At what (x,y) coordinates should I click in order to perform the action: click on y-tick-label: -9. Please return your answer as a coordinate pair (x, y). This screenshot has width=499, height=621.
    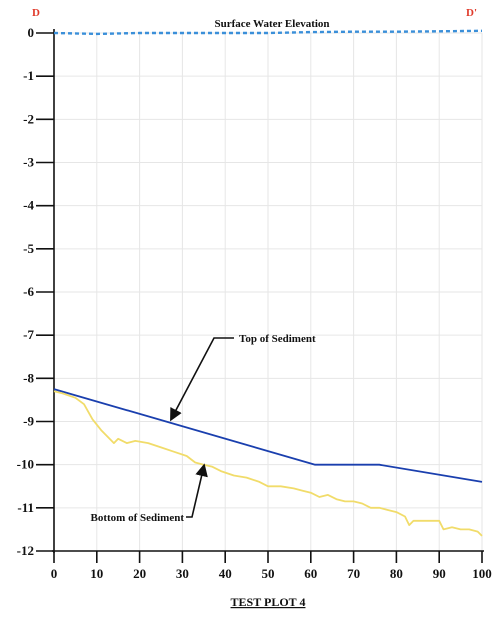
    Looking at the image, I should click on (28, 421).